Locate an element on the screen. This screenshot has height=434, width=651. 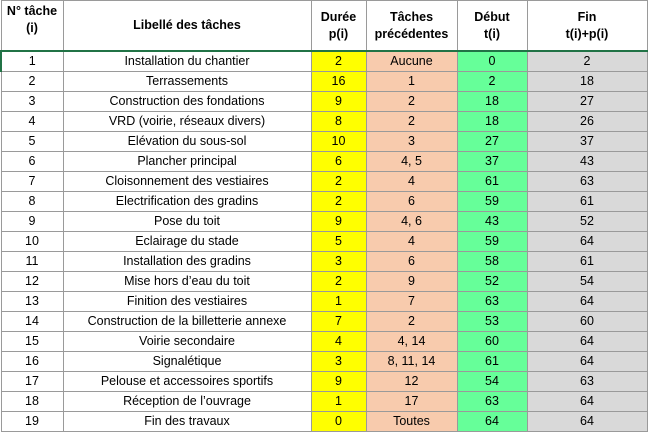
task-label-cell: Installation du chantier is located at coordinates (187, 61).